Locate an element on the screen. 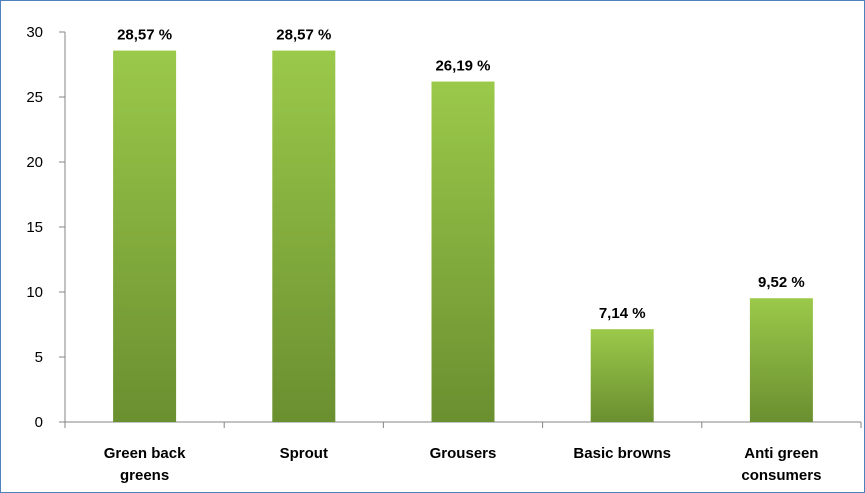 This screenshot has height=493, width=865. x-category-label: Sprout is located at coordinates (304, 453).